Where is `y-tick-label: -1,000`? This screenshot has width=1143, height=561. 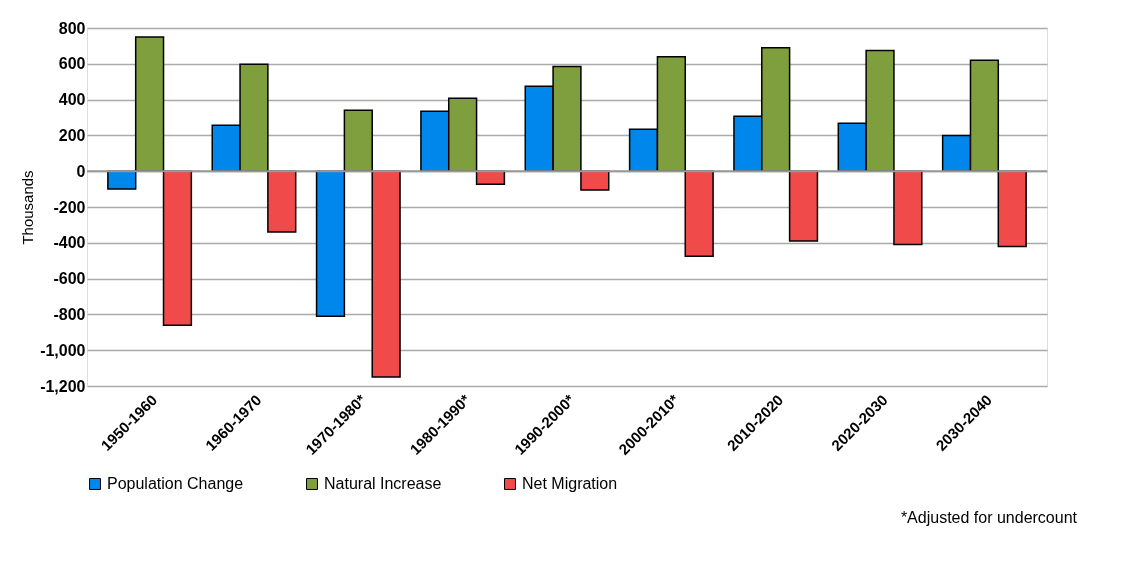
y-tick-label: -1,000 is located at coordinates (63, 350).